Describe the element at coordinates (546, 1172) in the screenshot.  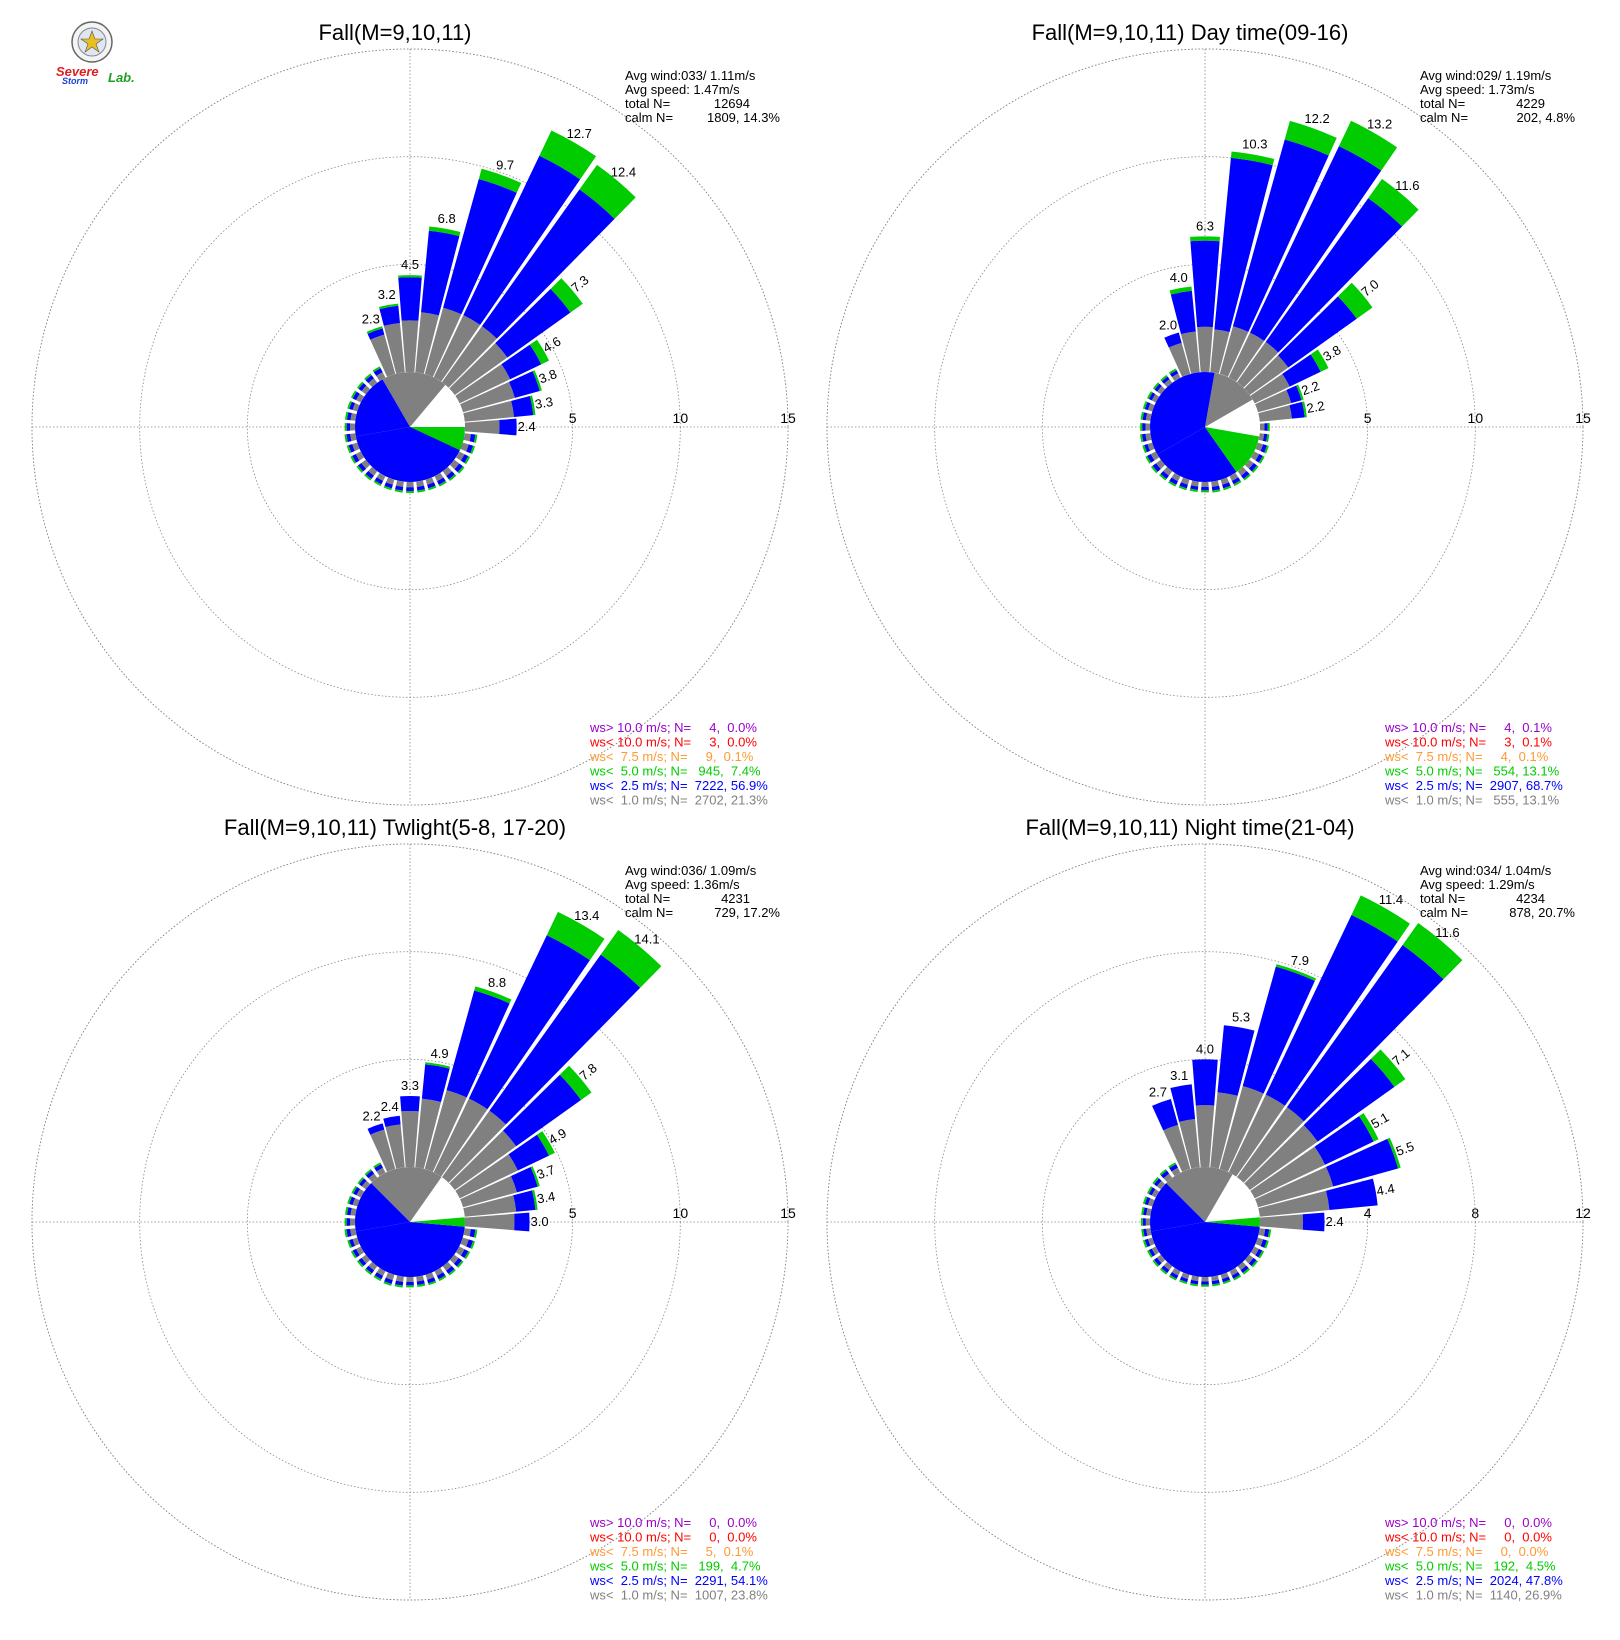
I see `bar-value-label: 3.7` at that location.